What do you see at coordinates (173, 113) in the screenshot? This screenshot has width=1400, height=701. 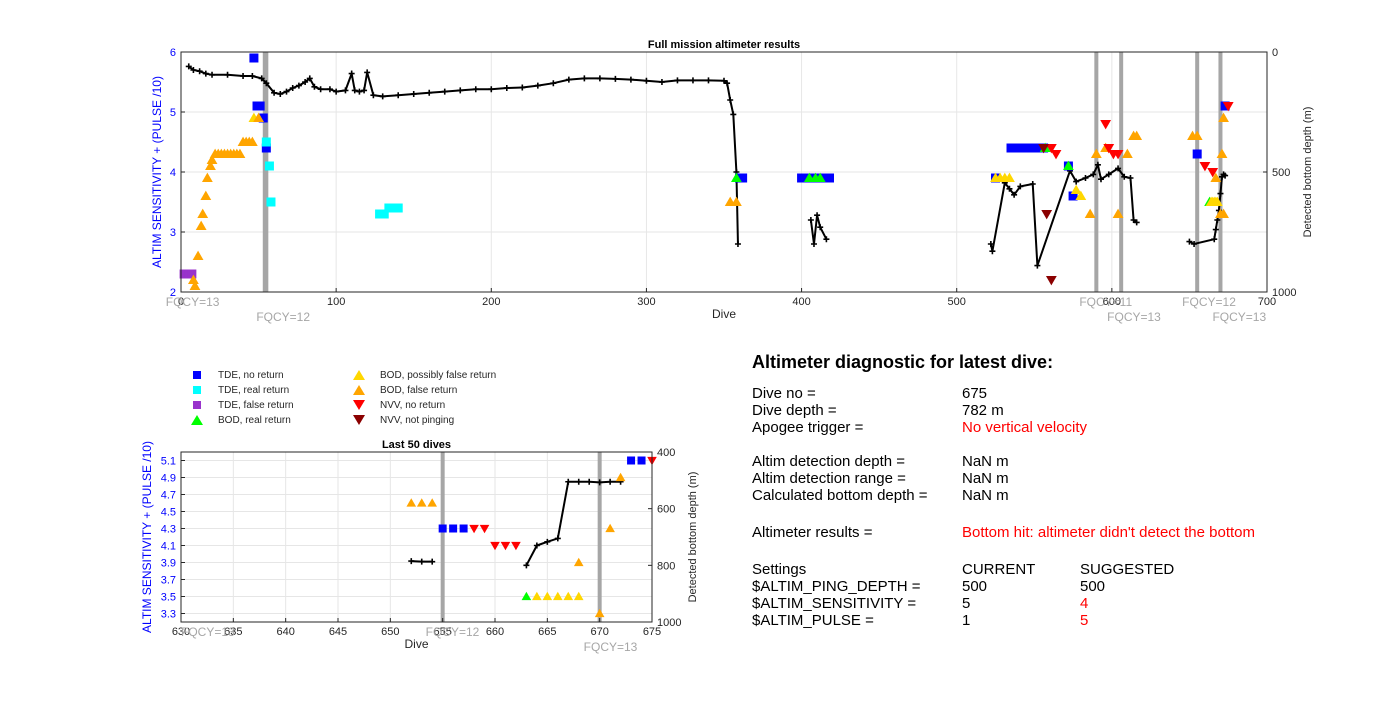 I see `y-tick-label: 5` at bounding box center [173, 113].